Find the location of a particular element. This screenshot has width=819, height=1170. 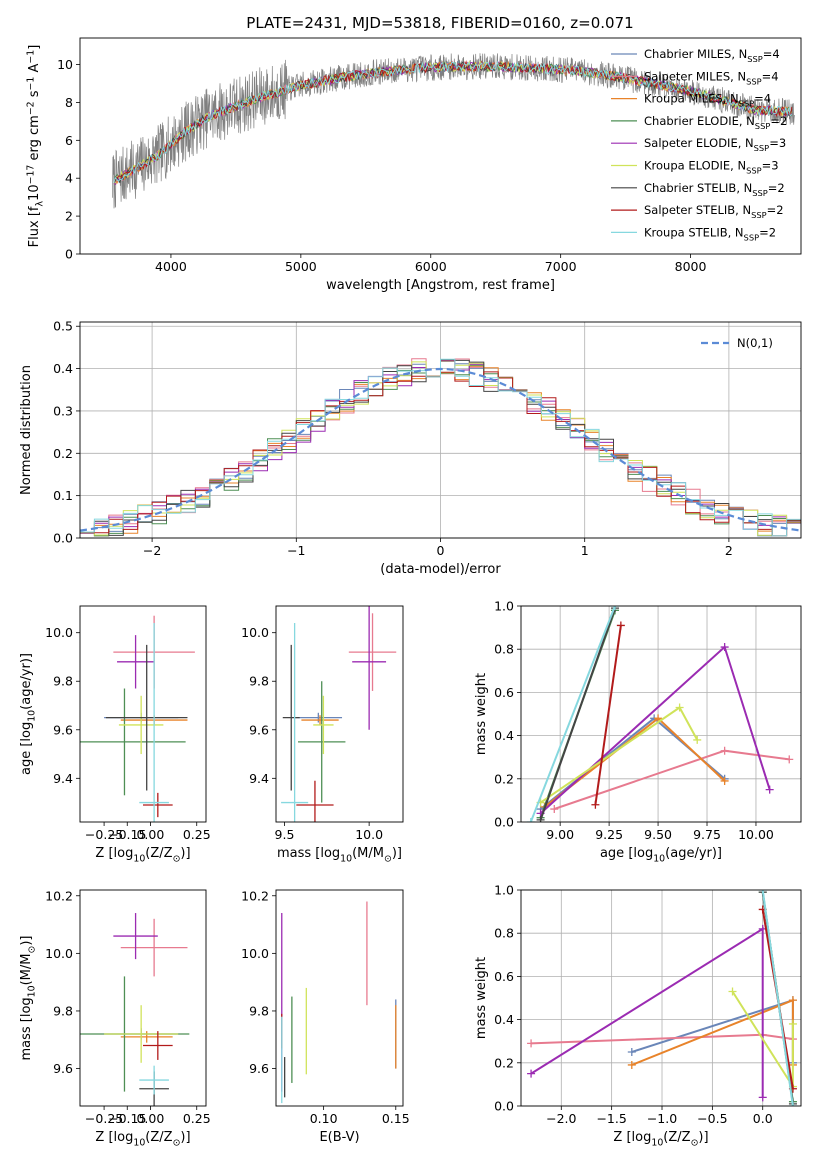

x-tick-label: 0.0 is located at coordinates (763, 1118).